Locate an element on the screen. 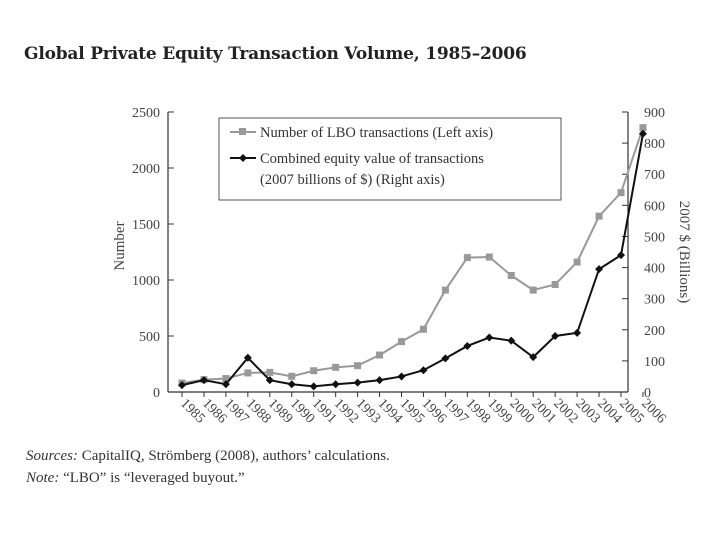 Image resolution: width=720 pixels, height=540 pixels. legend-box is located at coordinates (390, 159).